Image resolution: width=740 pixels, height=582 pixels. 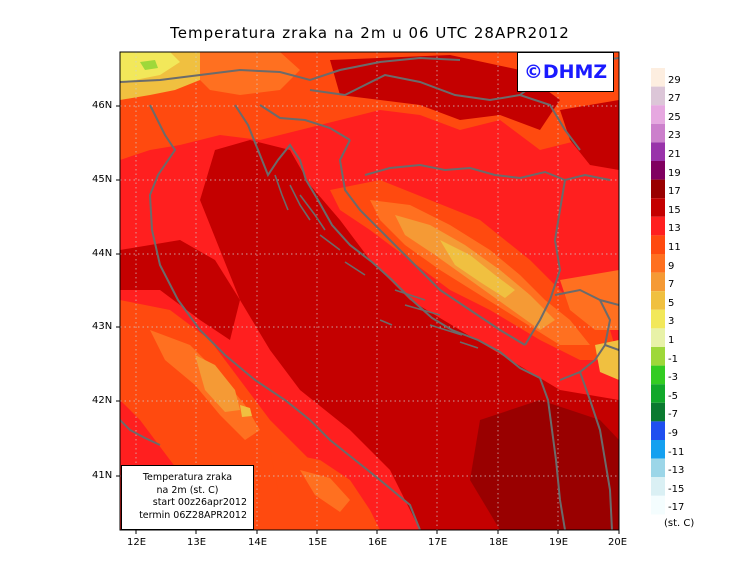 What do you see at coordinates (325, 491) in the screenshot?
I see `field-south-italy-lightorange` at bounding box center [325, 491].